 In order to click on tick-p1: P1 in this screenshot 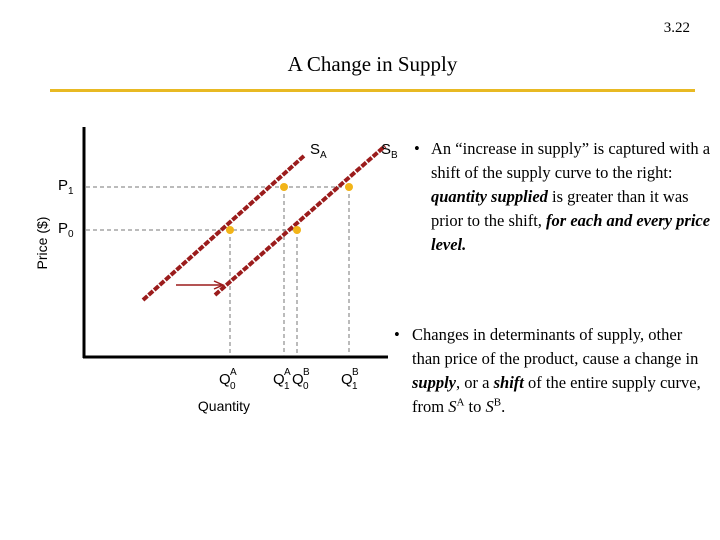, I will do `click(66, 187)`.